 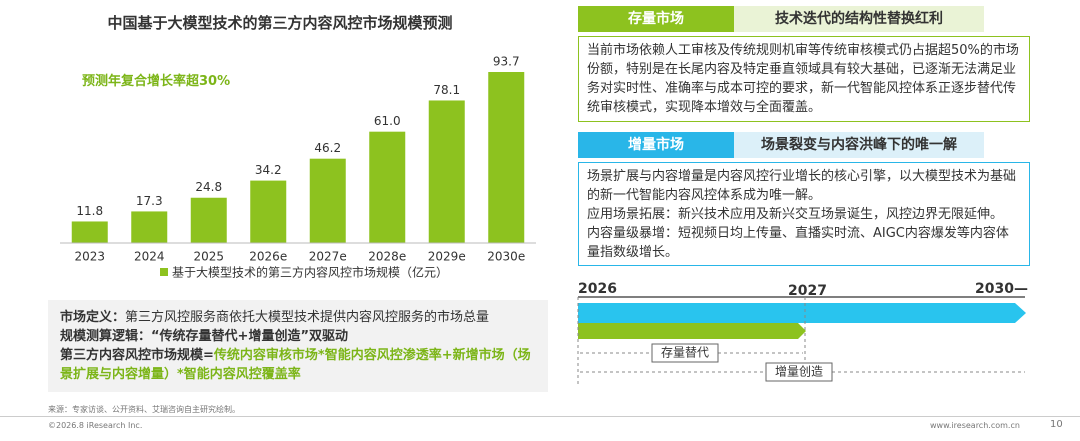 I want to click on definition-text: 第三方风控服务商依托大模型技术提供内容风控服务的市场总量, so click(x=307, y=317).